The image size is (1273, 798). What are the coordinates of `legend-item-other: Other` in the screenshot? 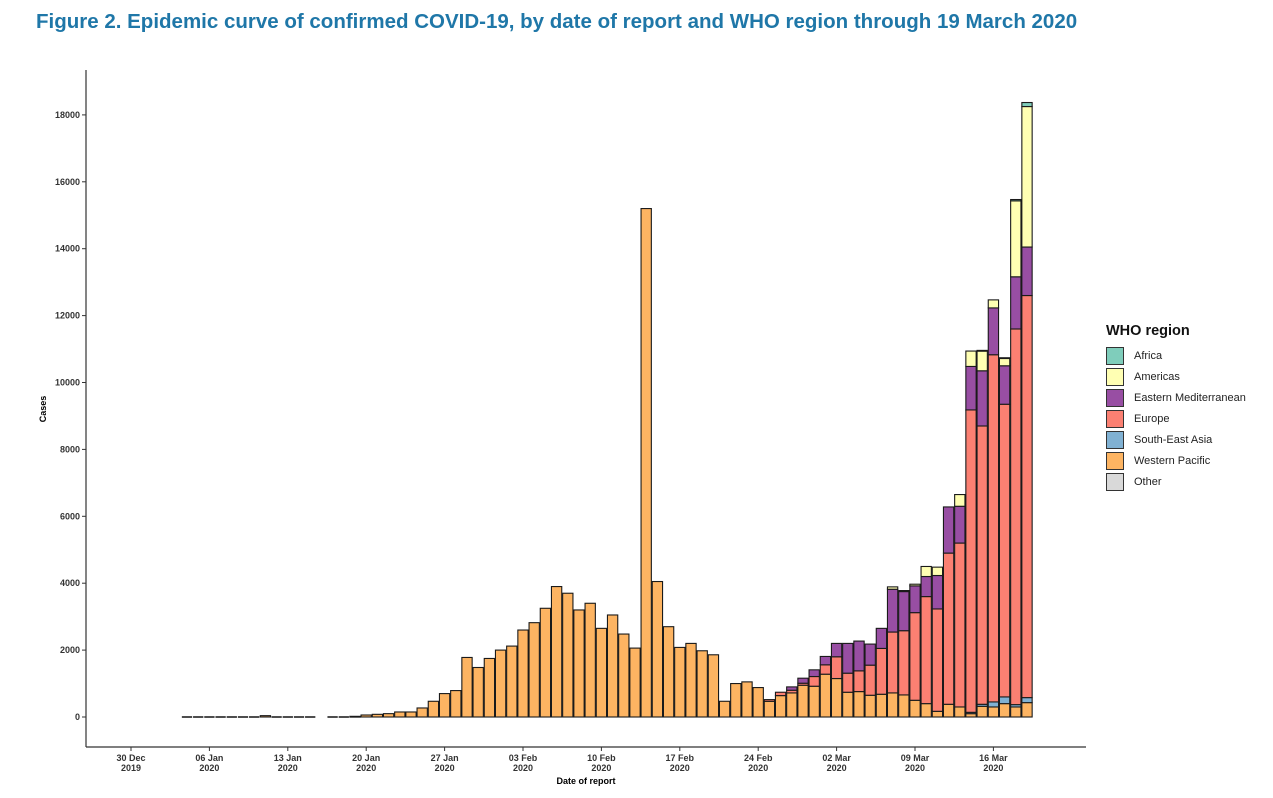 It's located at (1176, 481).